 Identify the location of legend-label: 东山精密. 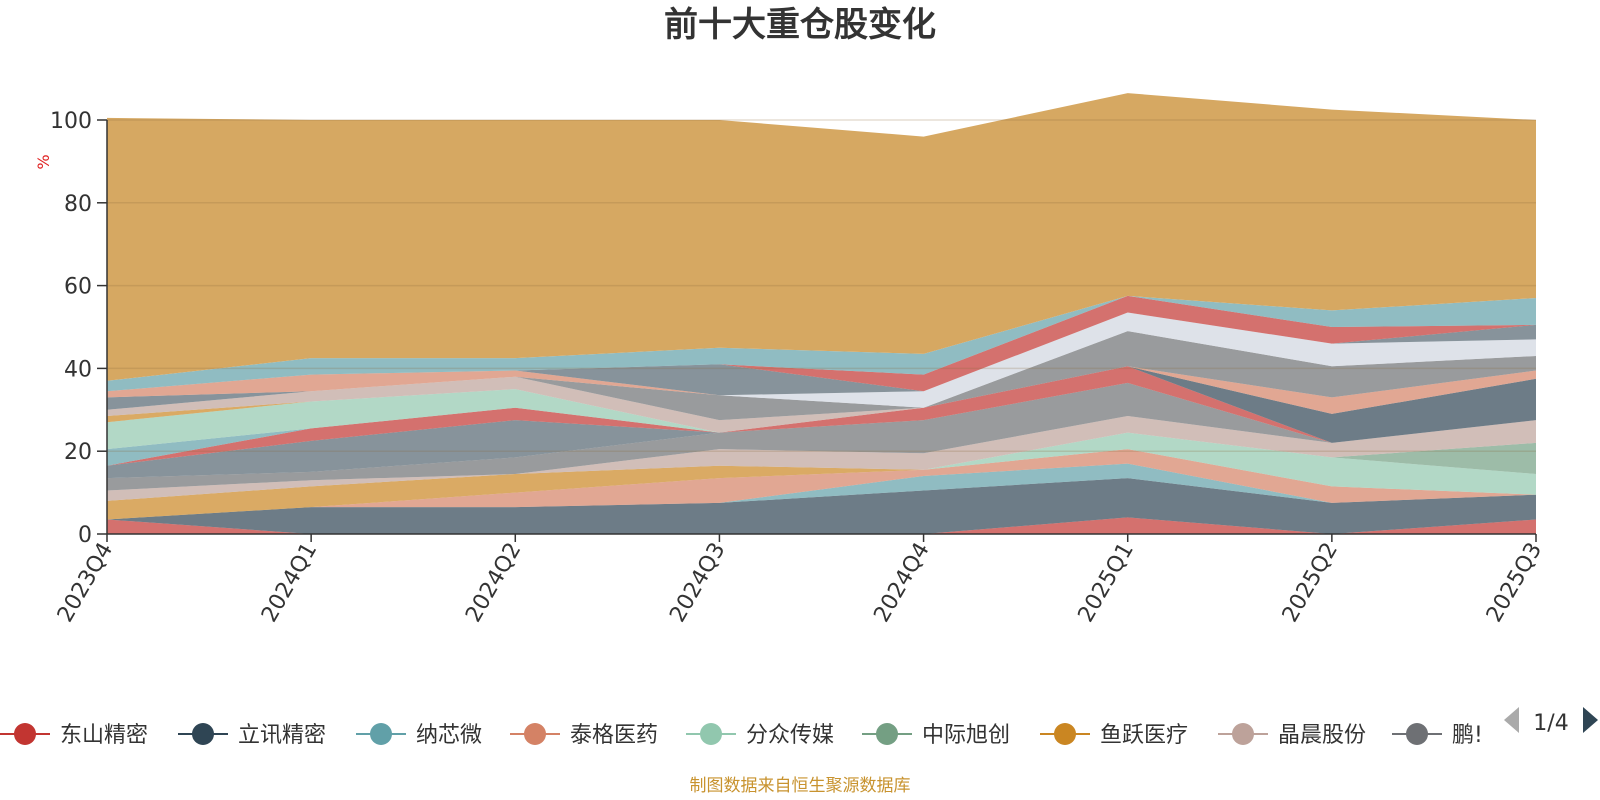
(104, 735).